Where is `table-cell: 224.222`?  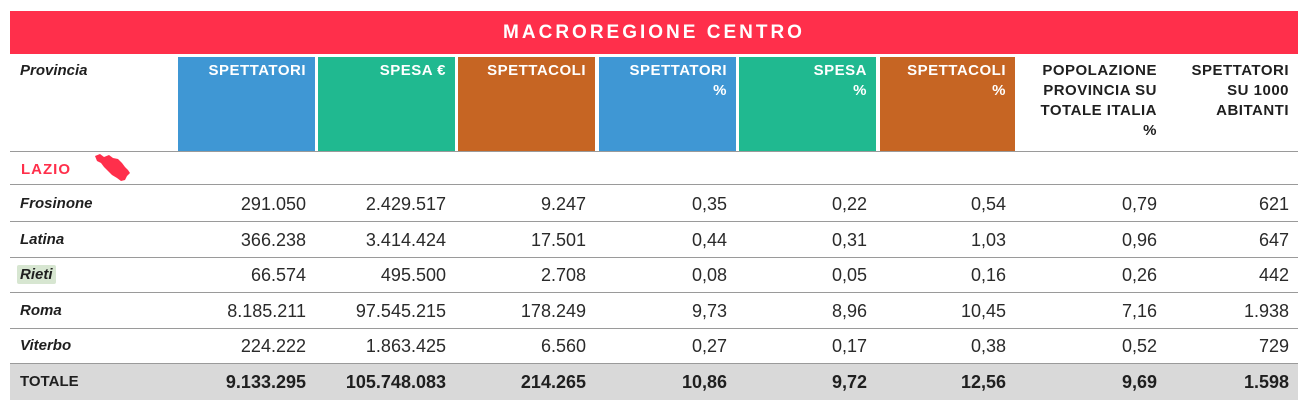 table-cell: 224.222 is located at coordinates (273, 346).